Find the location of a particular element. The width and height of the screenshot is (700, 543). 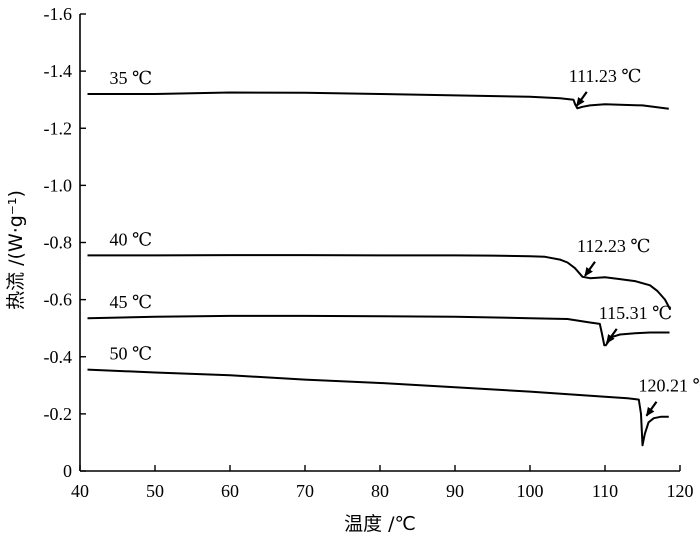

peak-annotations: 111.23 ℃ 112.23 ℃ 115.31 ℃ 120.21 ℃ is located at coordinates (634, 241).